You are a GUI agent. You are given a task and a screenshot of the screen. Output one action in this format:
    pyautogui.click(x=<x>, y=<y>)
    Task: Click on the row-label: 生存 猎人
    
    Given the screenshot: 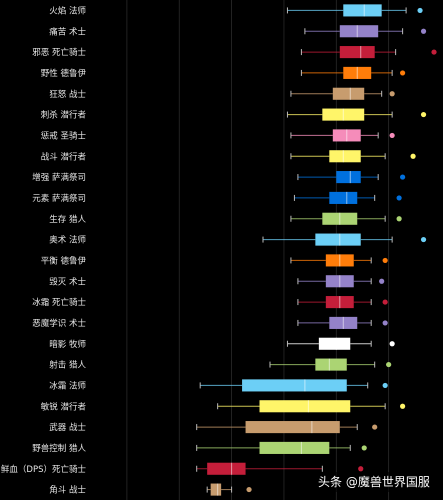 What is the action you would take?
    pyautogui.click(x=67, y=219)
    